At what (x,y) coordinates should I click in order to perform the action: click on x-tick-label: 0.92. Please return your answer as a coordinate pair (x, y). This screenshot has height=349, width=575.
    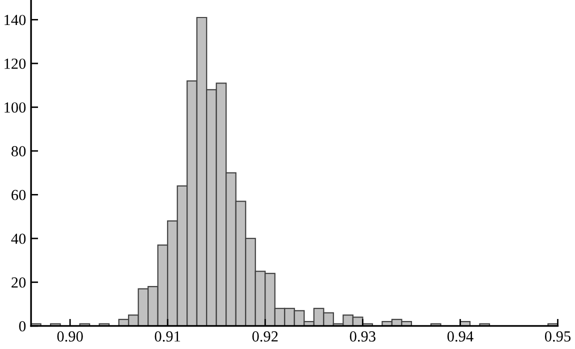
    Looking at the image, I should click on (265, 336).